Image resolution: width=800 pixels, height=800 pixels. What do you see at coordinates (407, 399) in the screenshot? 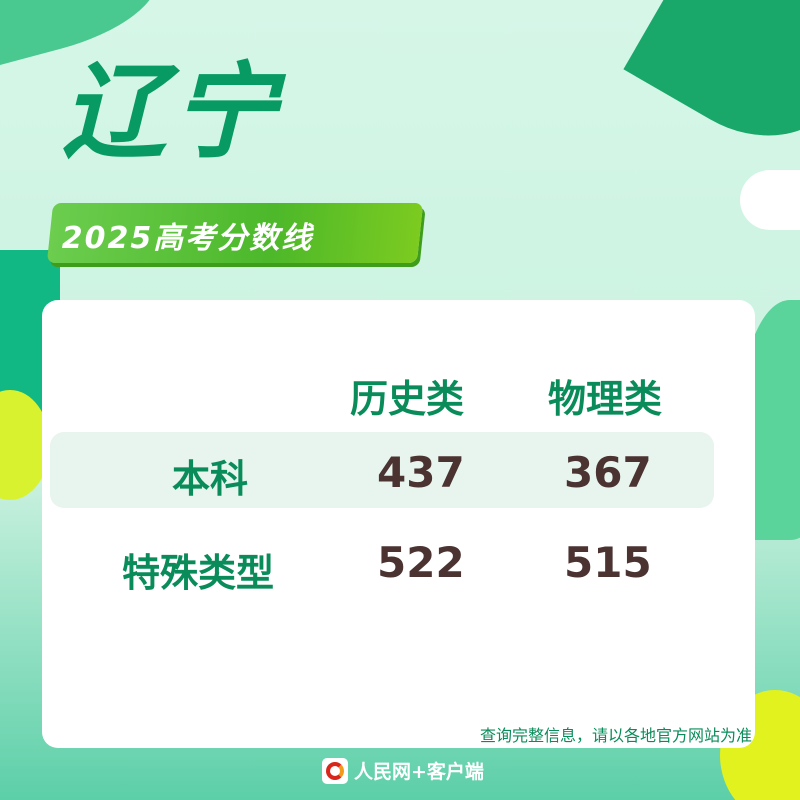
I see `column-header-history: 历史类` at bounding box center [407, 399].